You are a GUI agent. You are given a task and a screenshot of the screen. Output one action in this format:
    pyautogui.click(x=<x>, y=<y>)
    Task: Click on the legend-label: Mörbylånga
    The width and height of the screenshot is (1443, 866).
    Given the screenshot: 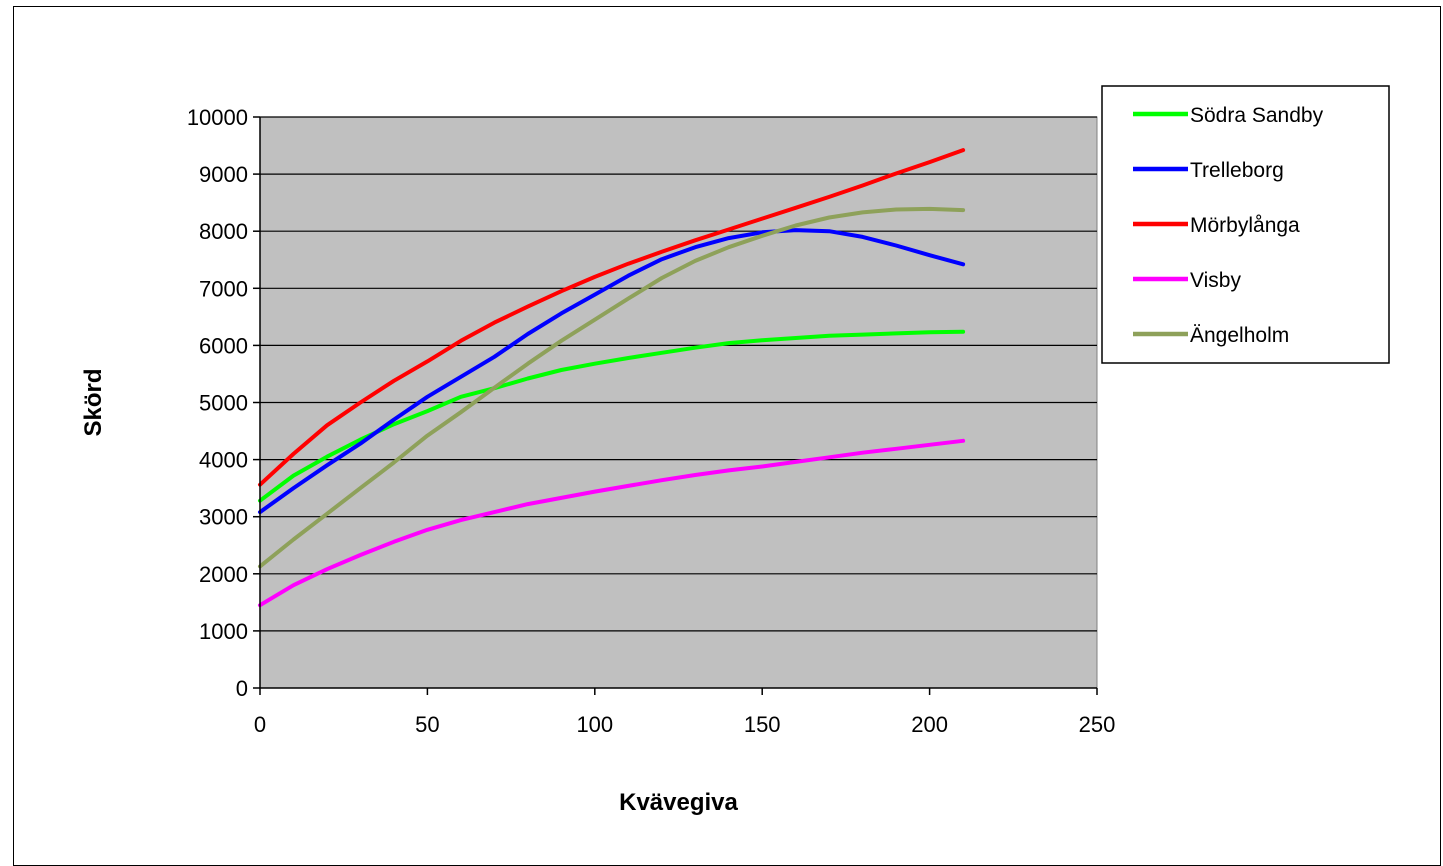 What is the action you would take?
    pyautogui.click(x=1245, y=225)
    